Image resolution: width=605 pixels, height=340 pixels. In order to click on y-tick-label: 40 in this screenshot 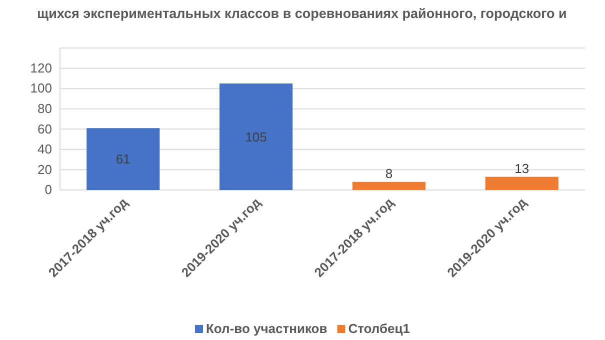, I will do `click(45, 149)`.